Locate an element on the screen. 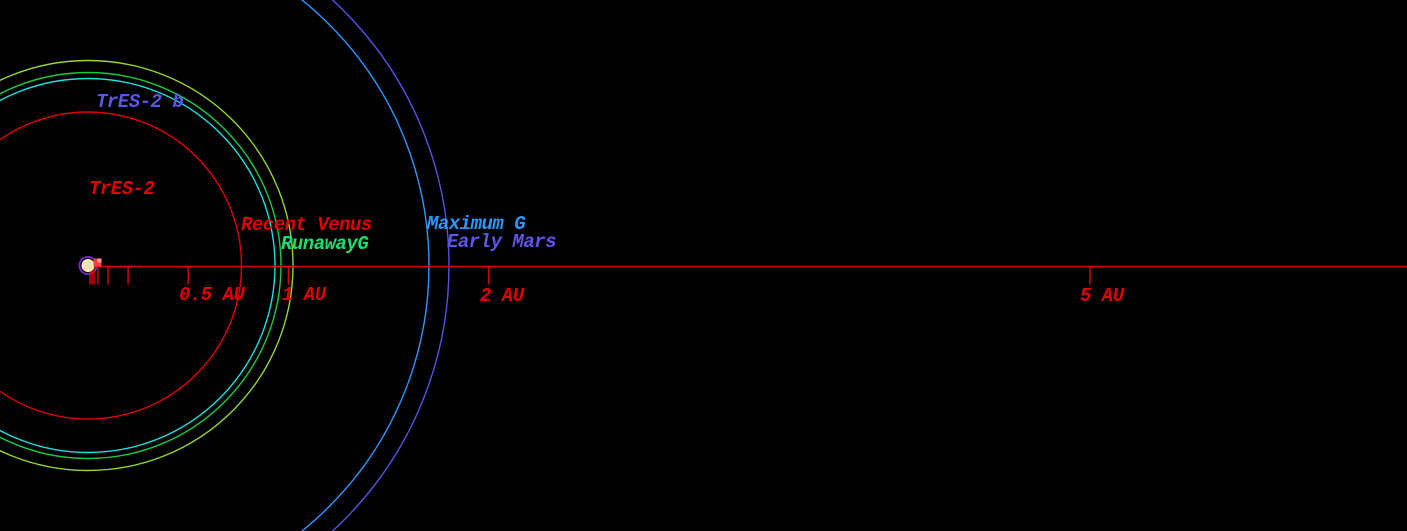  early-mars-label: Early Mars is located at coordinates (502, 242).